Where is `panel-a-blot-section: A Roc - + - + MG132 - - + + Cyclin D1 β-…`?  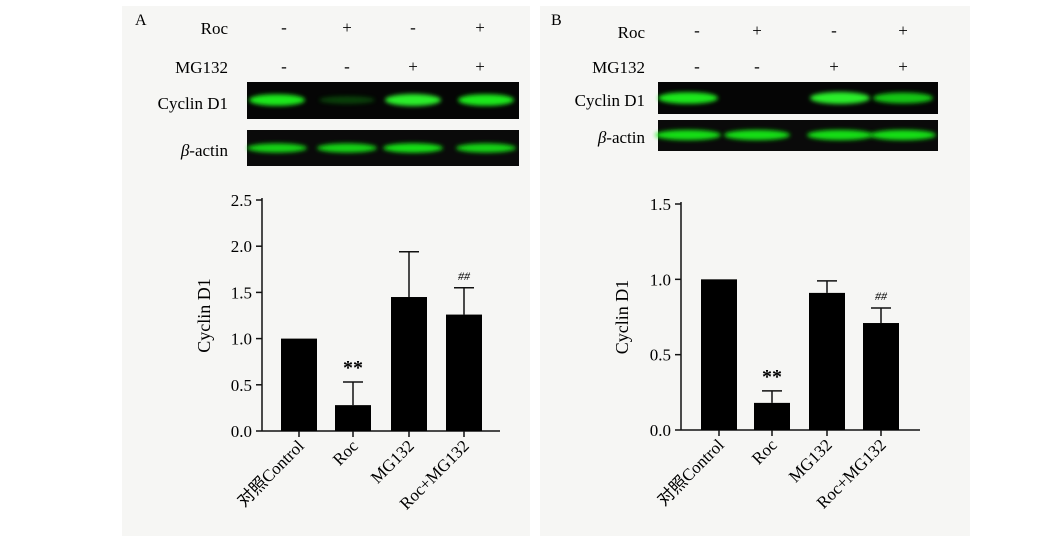
panel-a-blot-section: A Roc - + - + MG132 - - + + Cyclin D1 β-… is located at coordinates (327, 89).